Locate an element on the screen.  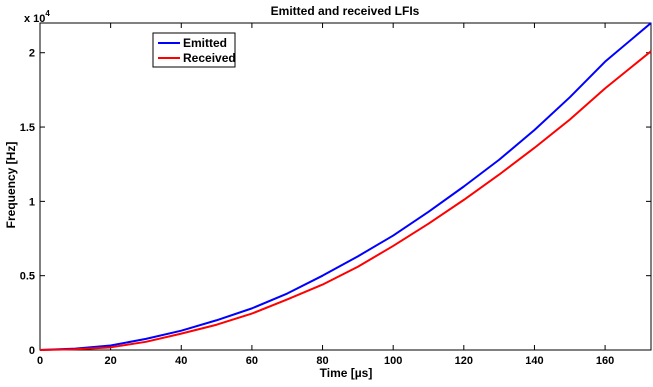
y-exponent-base: x 10 is located at coordinates (34, 19).